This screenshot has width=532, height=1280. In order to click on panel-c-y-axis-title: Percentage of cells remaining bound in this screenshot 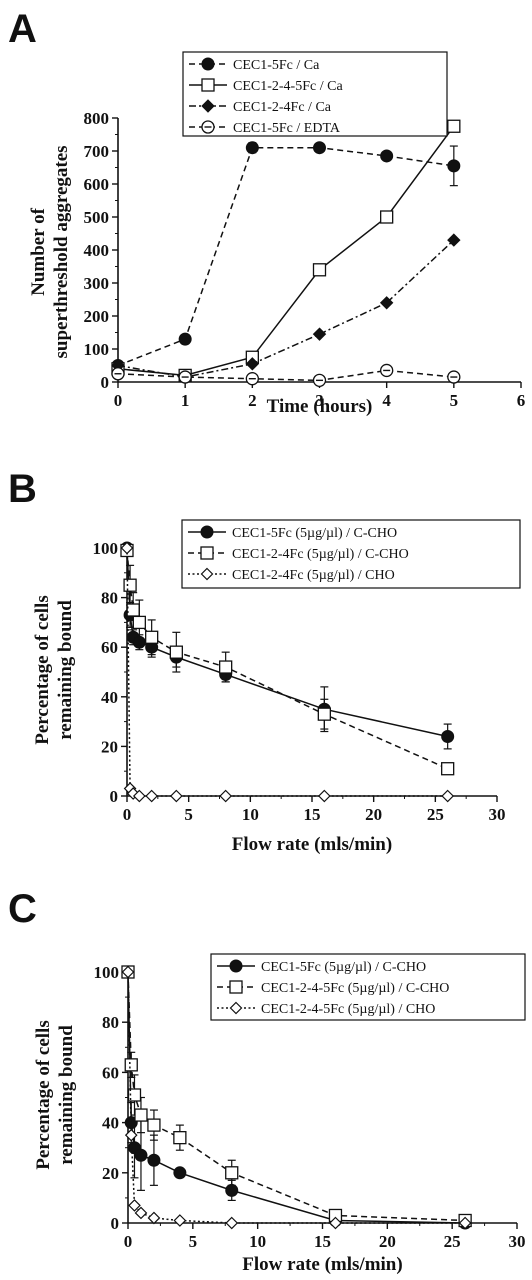, I will do `click(55, 1094)`.